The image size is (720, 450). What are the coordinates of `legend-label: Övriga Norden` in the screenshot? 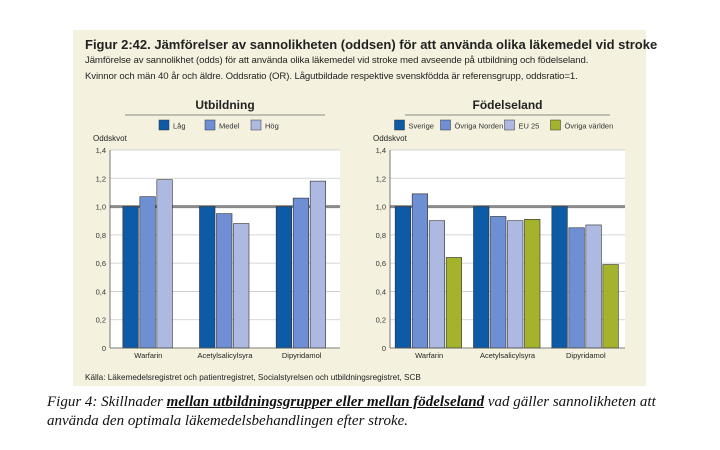 It's located at (479, 126).